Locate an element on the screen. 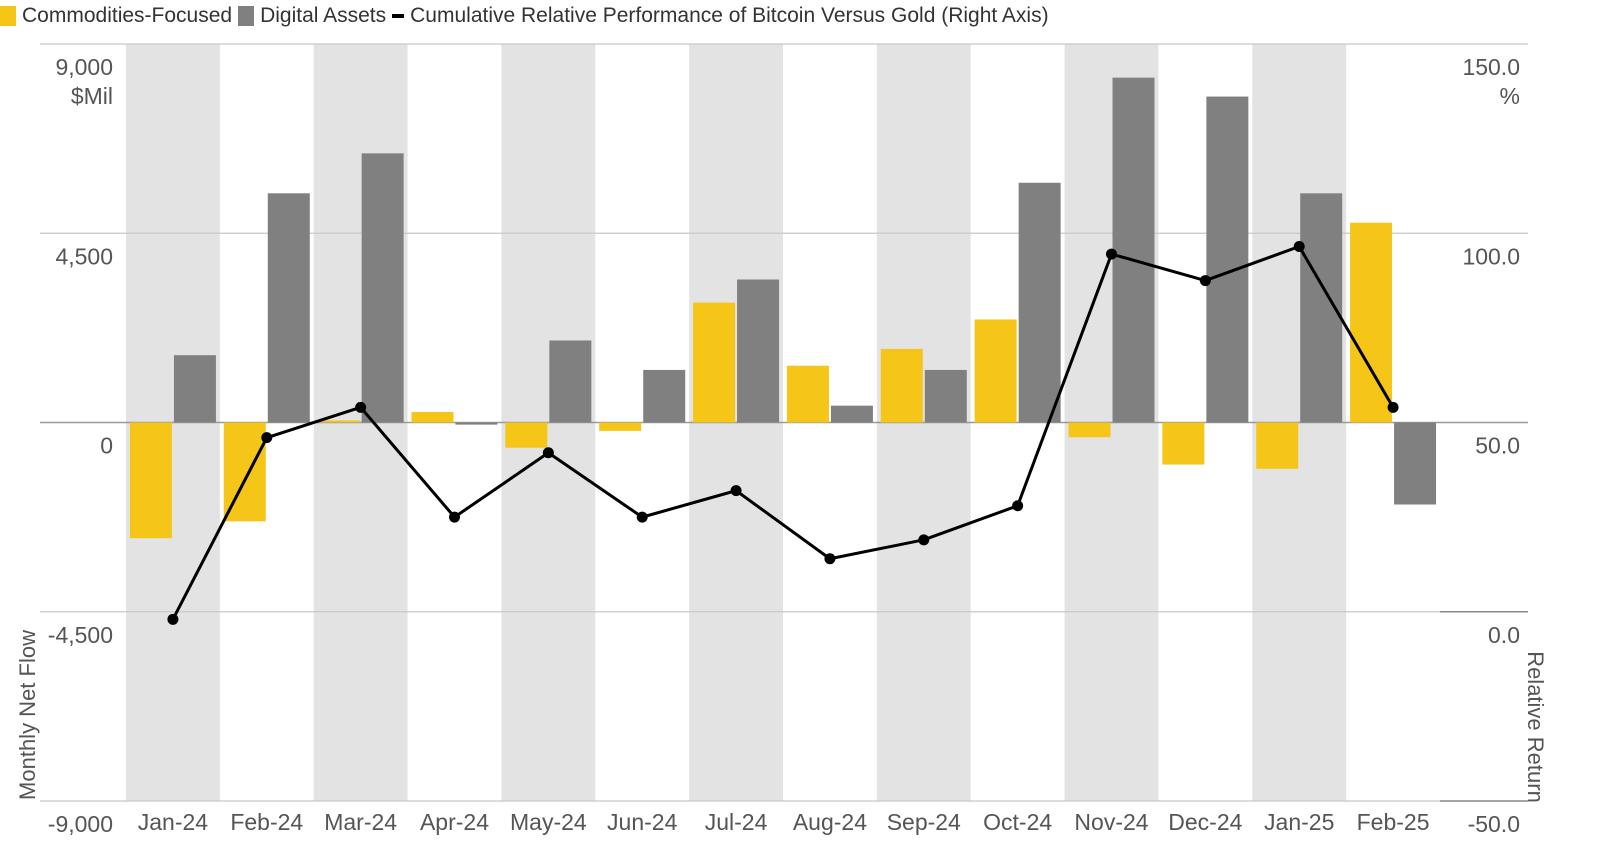 The image size is (1600, 853). x-tick-label: Mar-24 is located at coordinates (360, 822).